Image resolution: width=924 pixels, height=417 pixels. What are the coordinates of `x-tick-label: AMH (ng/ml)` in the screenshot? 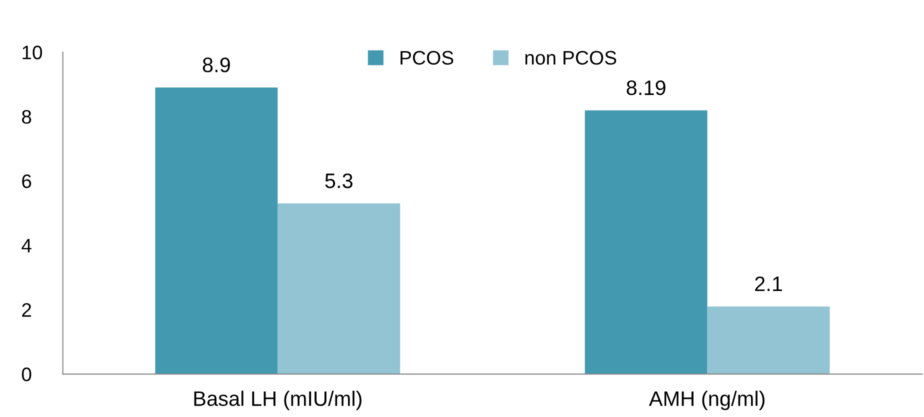 It's located at (706, 400).